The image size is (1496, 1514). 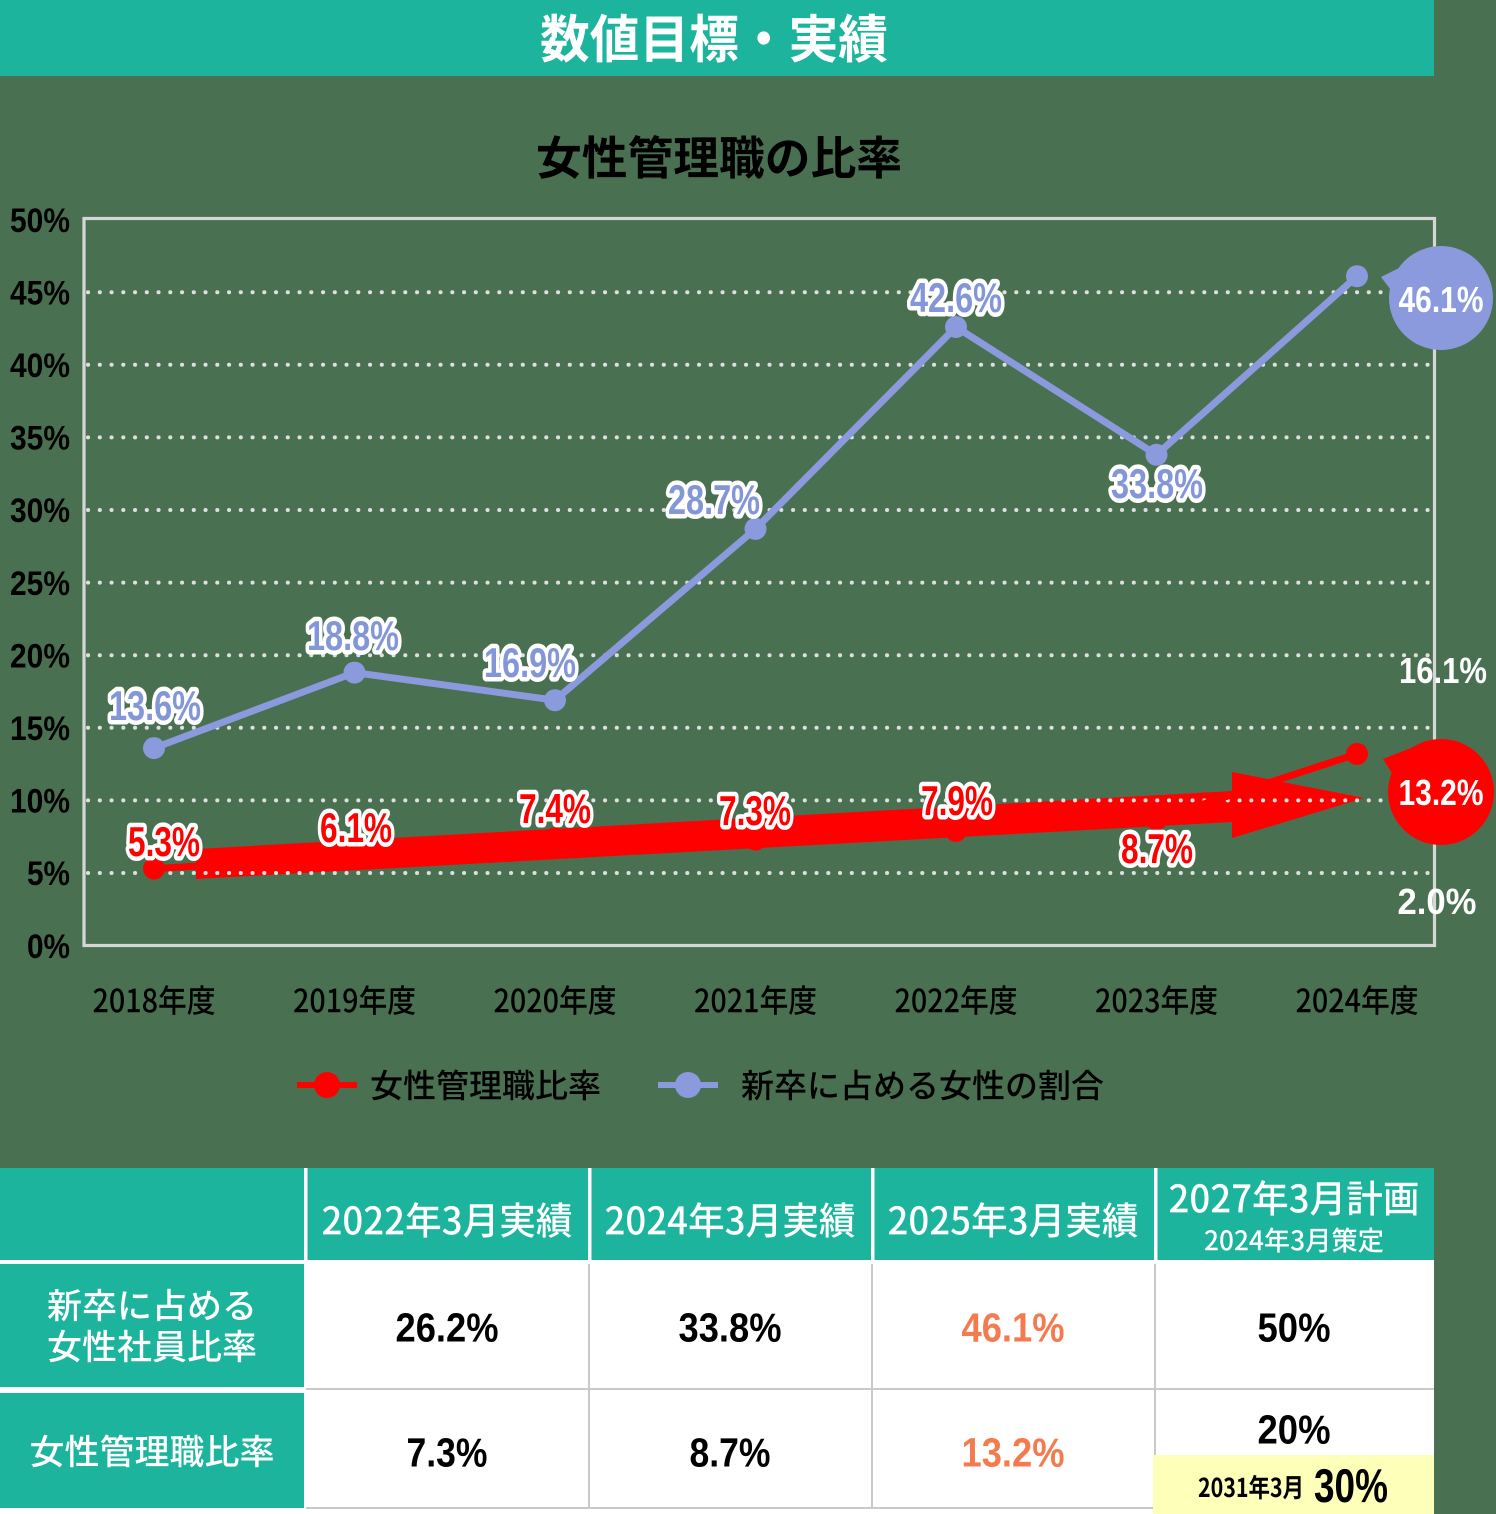 I want to click on svg-text: 5.3%, so click(x=164, y=841).